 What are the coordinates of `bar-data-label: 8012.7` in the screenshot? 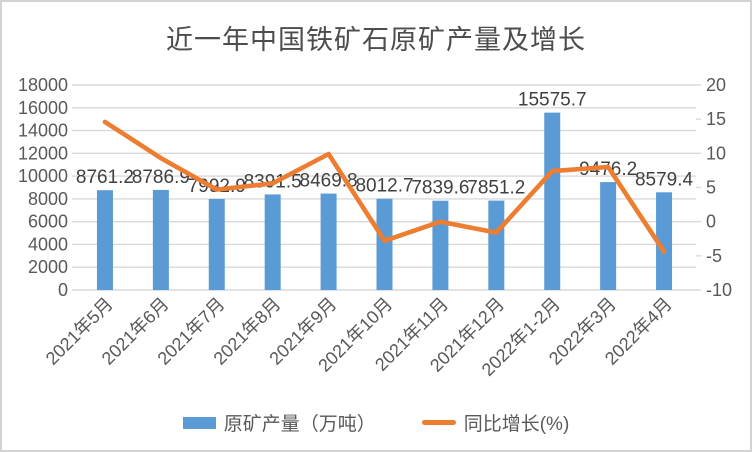 It's located at (384, 186).